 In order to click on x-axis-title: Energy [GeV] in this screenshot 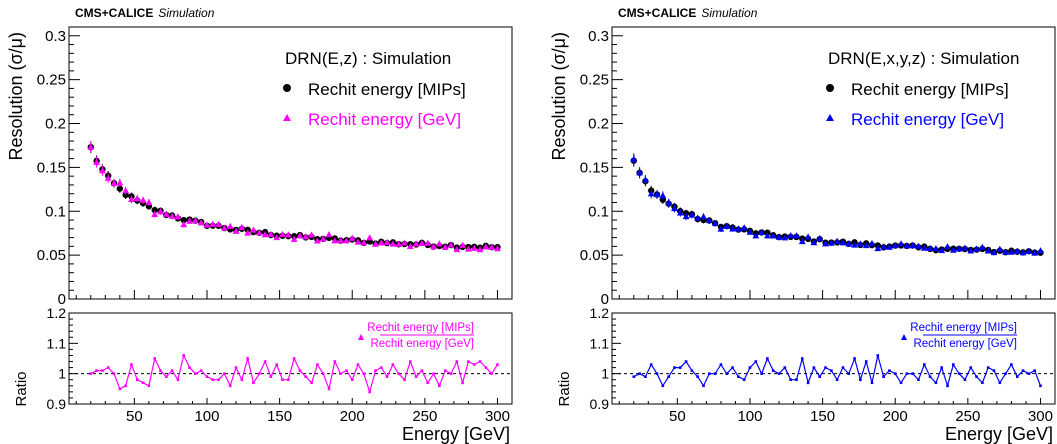, I will do `click(456, 434)`.